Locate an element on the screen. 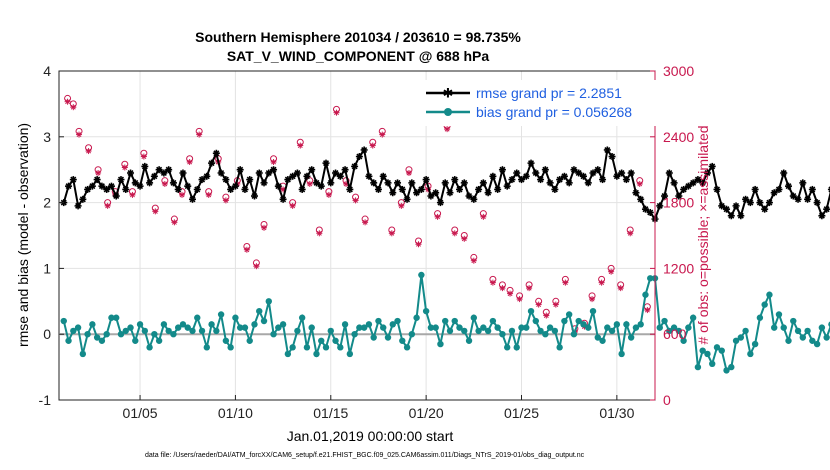  y-right-tick-label: 1200 is located at coordinates (678, 268).